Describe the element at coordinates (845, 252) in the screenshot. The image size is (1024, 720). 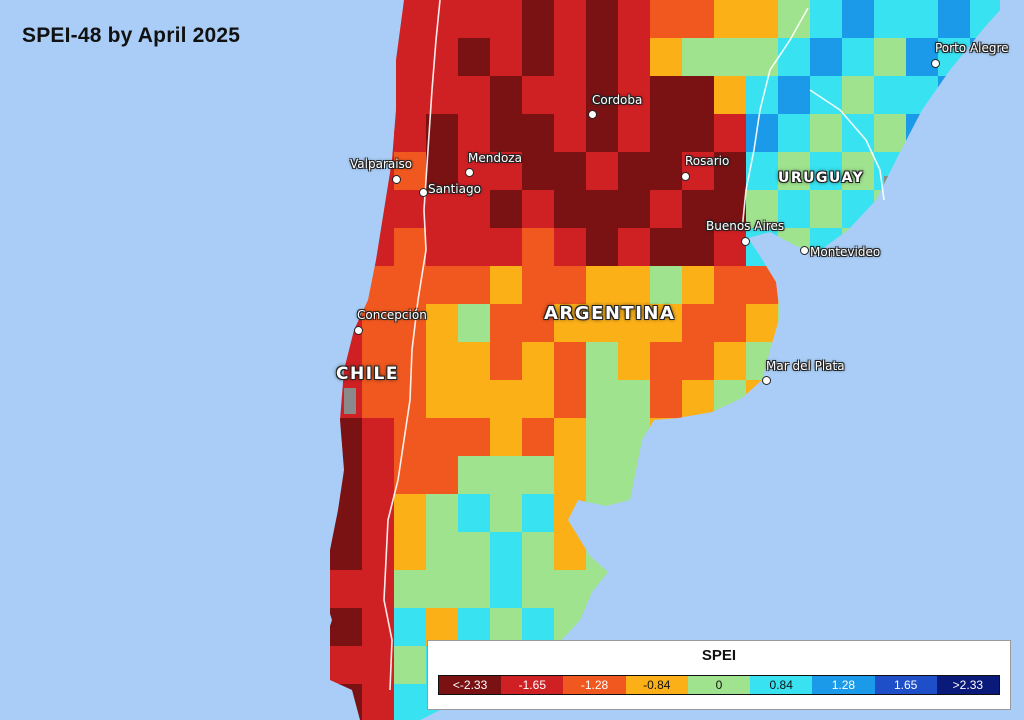
I see `city-label-montevideo: Montevideo` at that location.